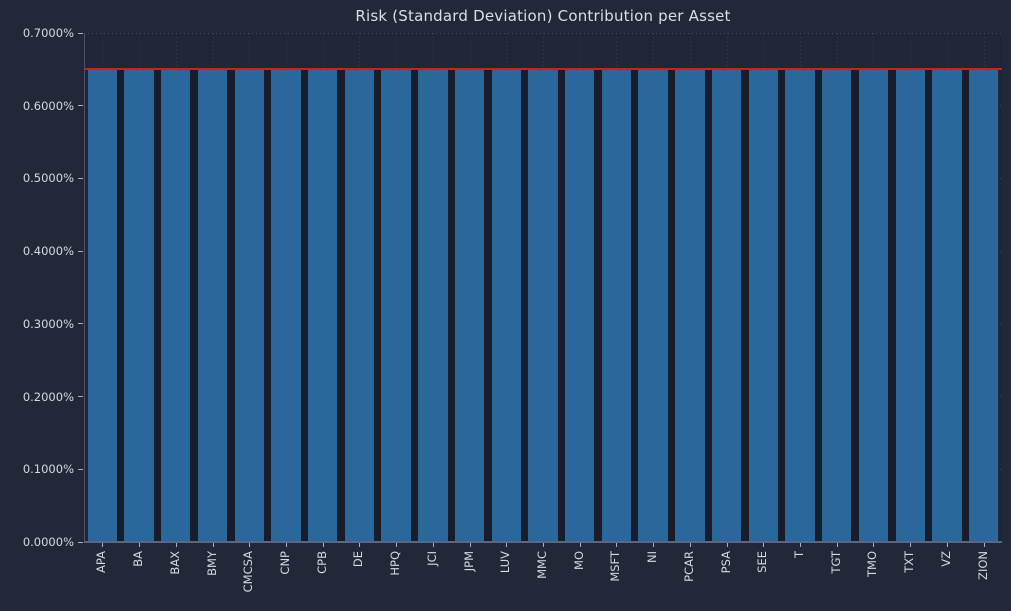 This screenshot has height=611, width=1011. Describe the element at coordinates (652, 557) in the screenshot. I see `x-tick-label: NI` at that location.